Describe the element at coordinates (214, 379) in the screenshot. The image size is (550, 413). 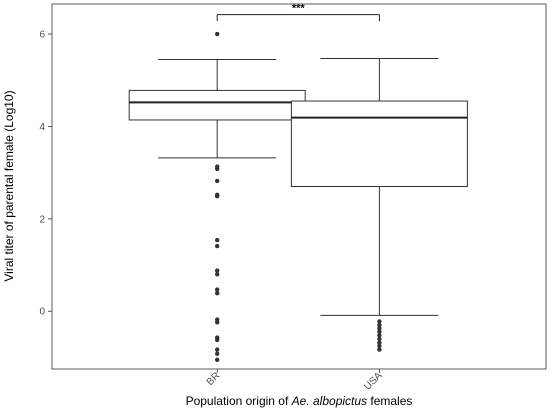
I see `x-tick-label: BR` at that location.